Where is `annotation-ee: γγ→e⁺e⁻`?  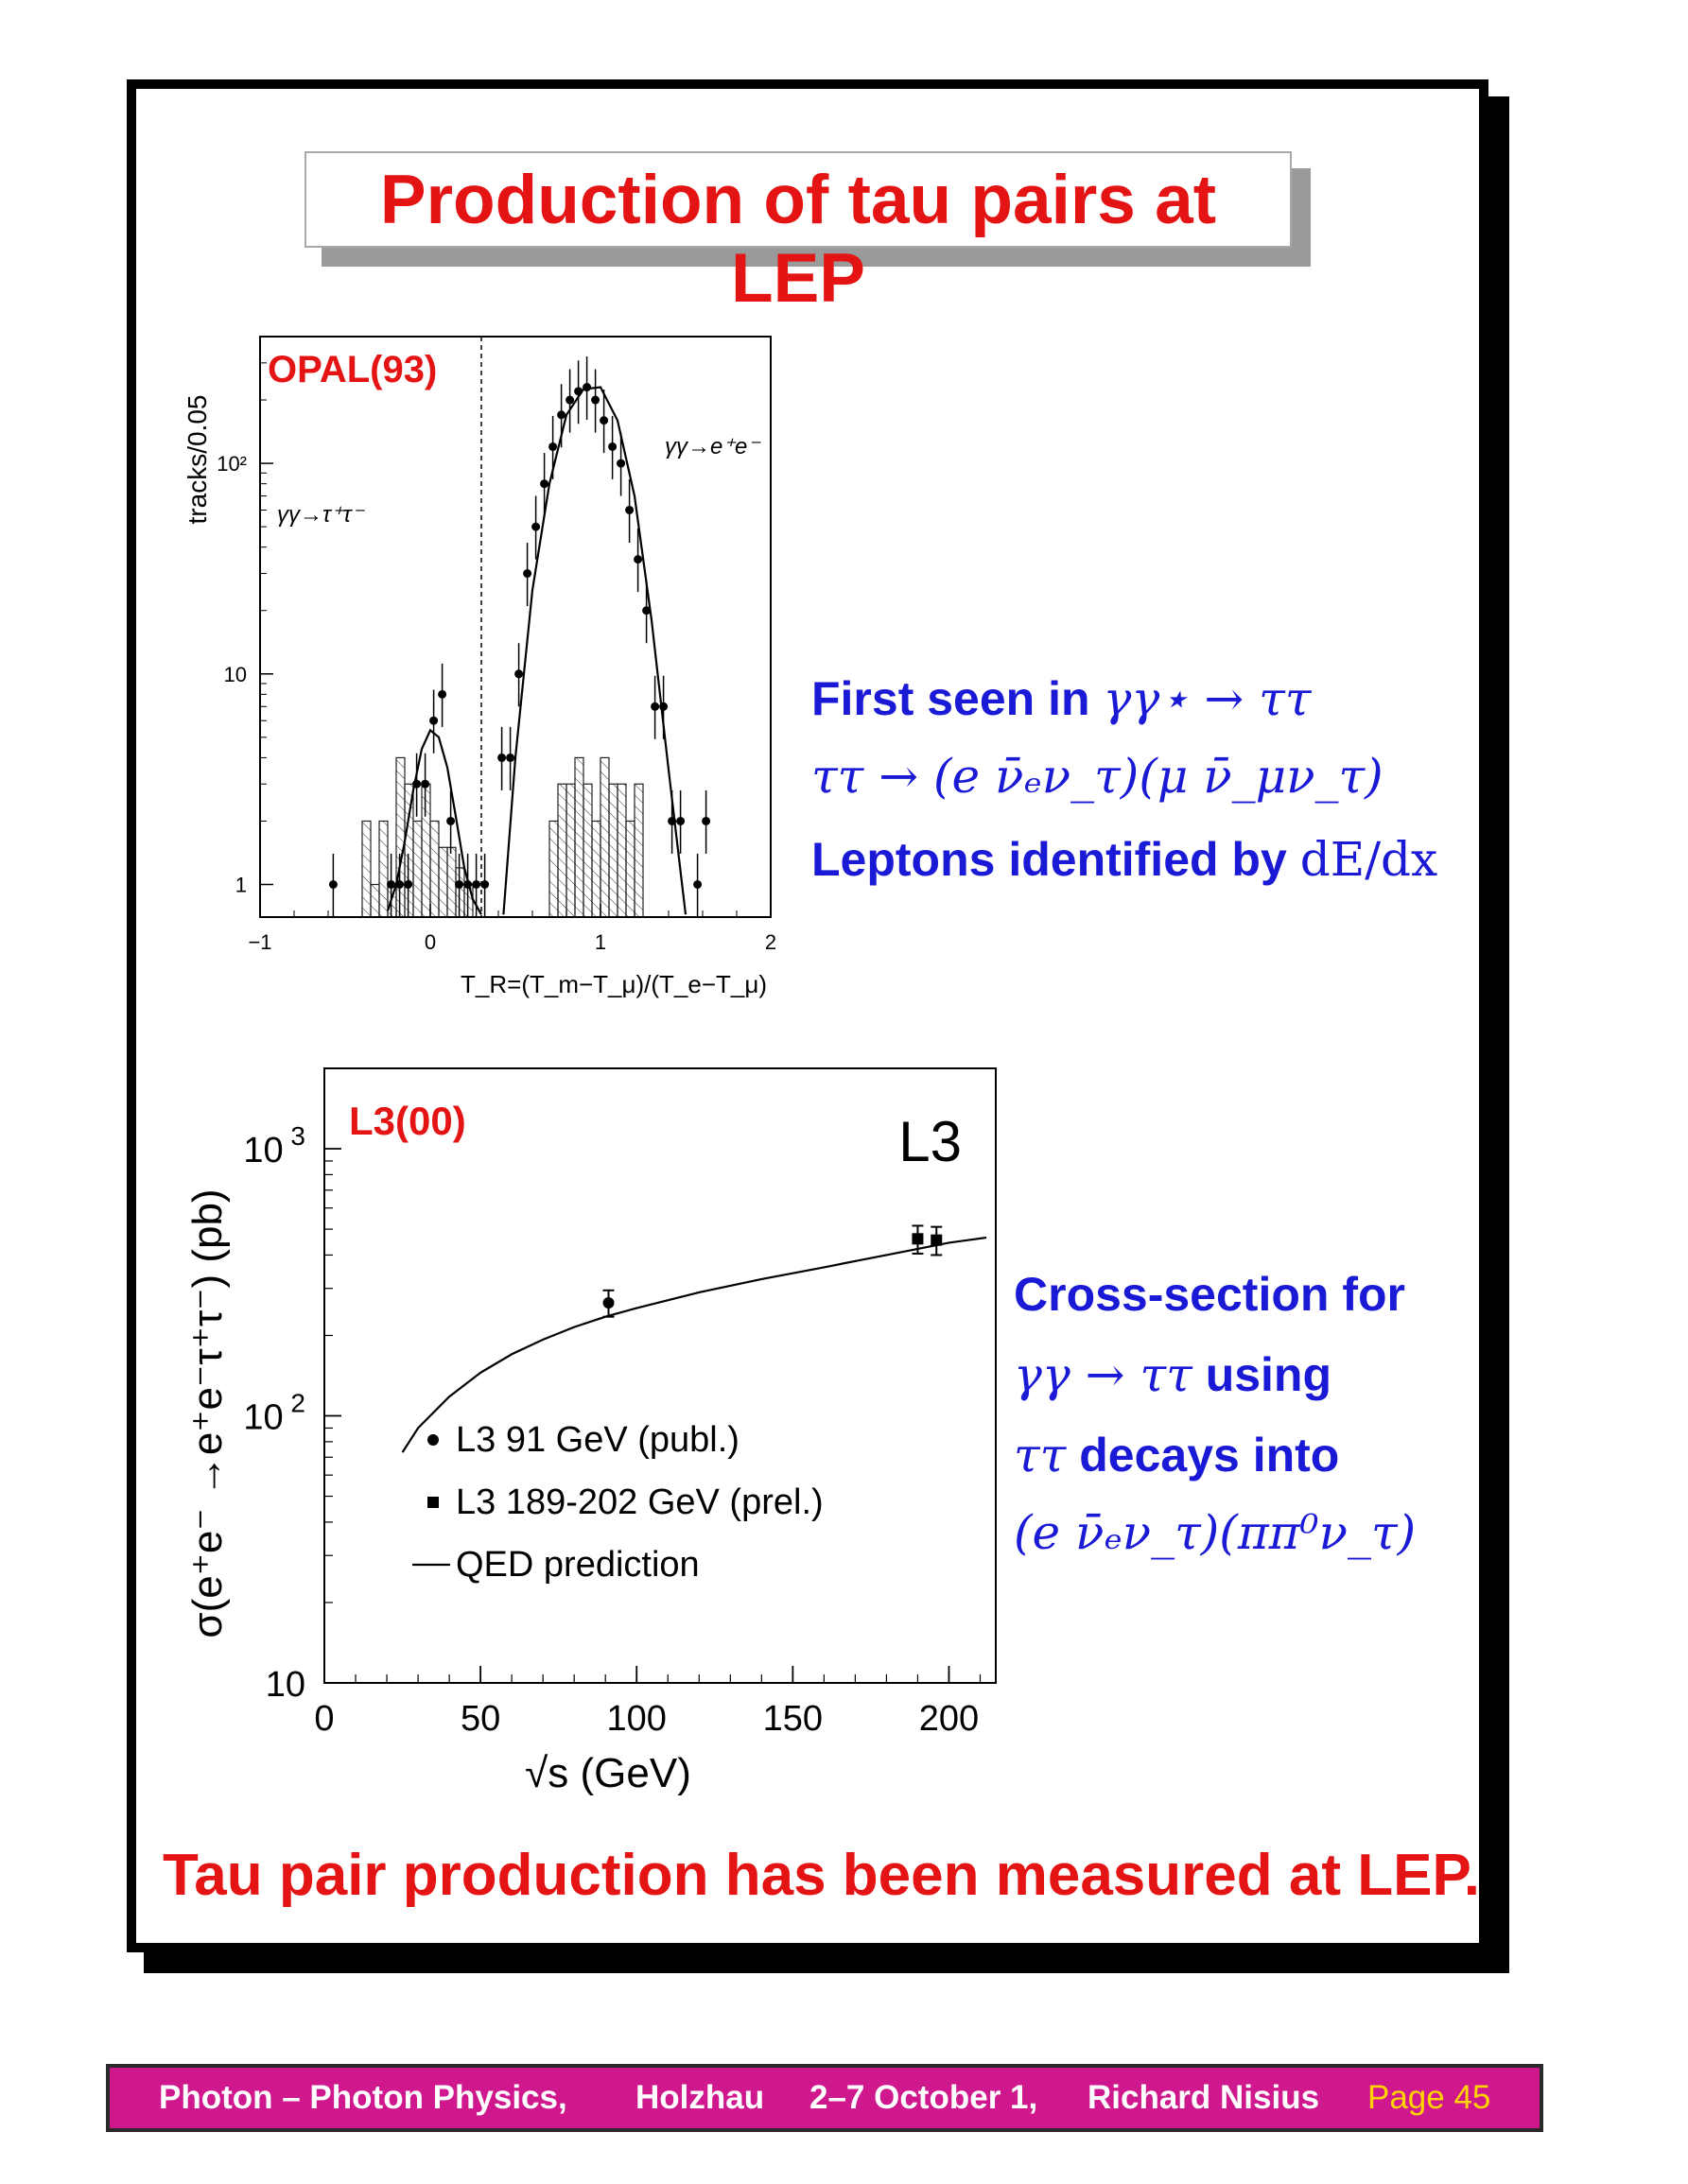 annotation-ee: γγ→e⁺e⁻ is located at coordinates (713, 446).